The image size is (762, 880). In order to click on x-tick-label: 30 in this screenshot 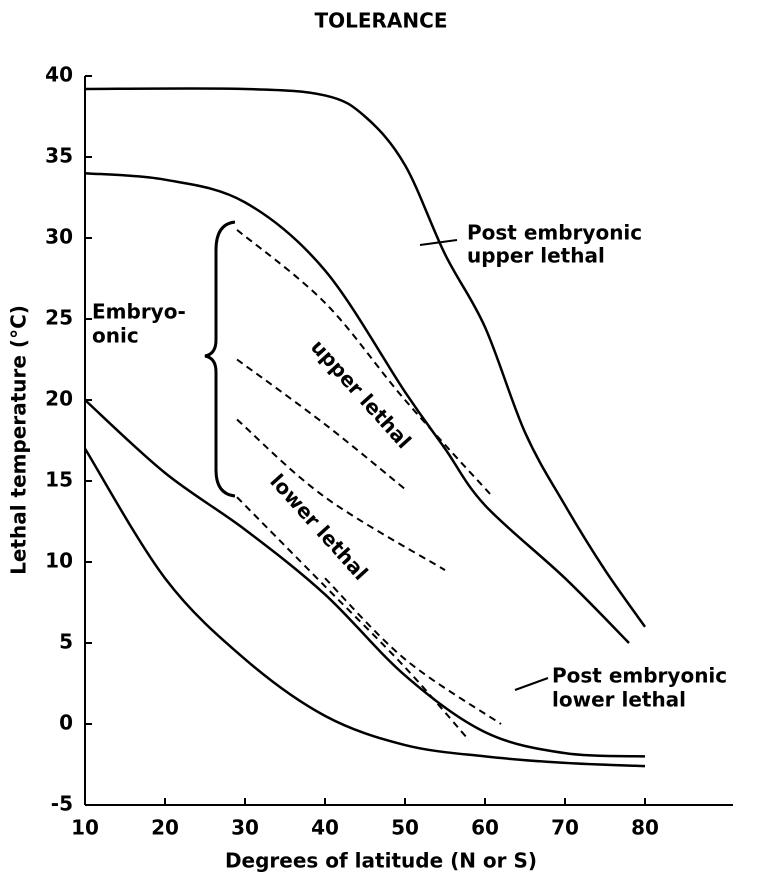, I will do `click(245, 828)`.